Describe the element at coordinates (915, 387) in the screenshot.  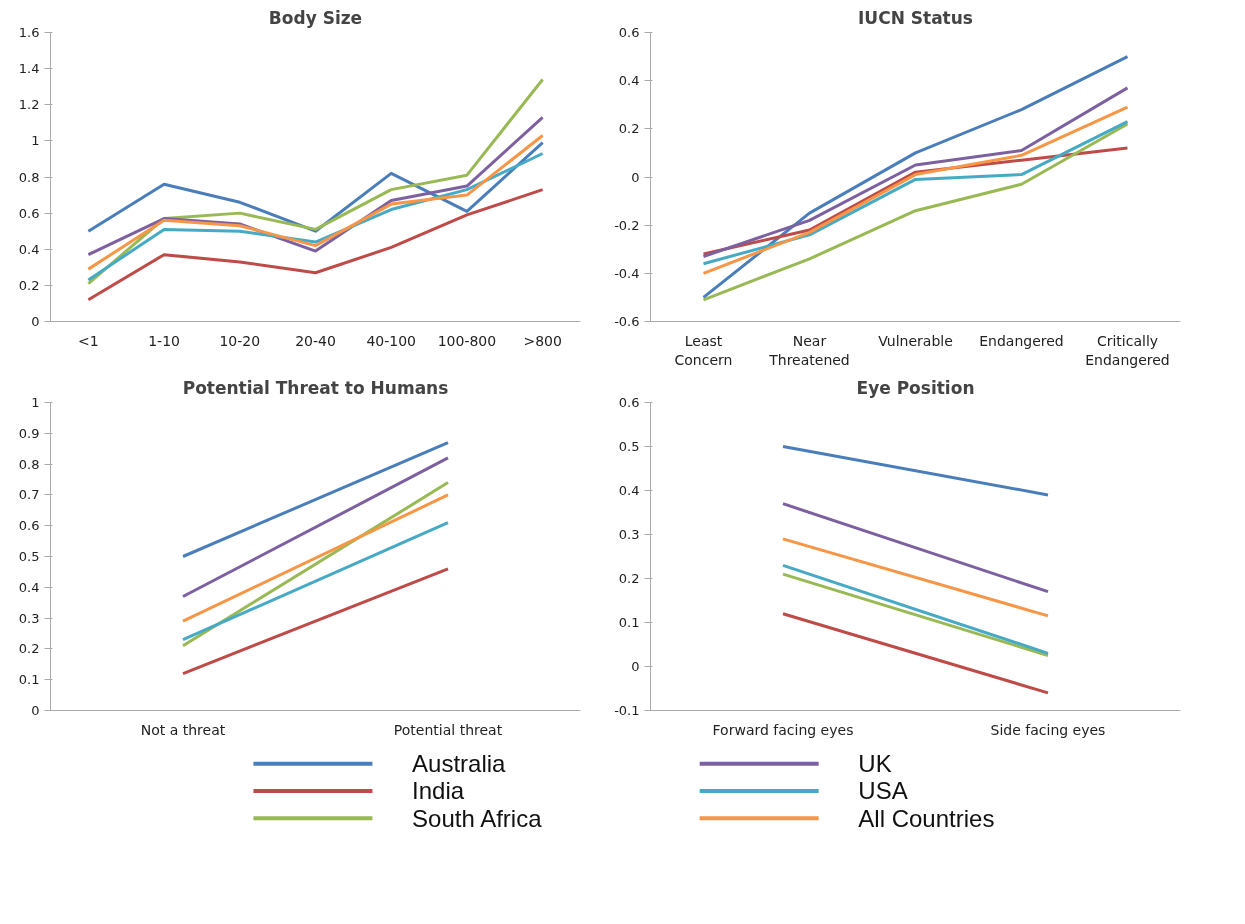
I see `chart-title: Eye Position` at that location.